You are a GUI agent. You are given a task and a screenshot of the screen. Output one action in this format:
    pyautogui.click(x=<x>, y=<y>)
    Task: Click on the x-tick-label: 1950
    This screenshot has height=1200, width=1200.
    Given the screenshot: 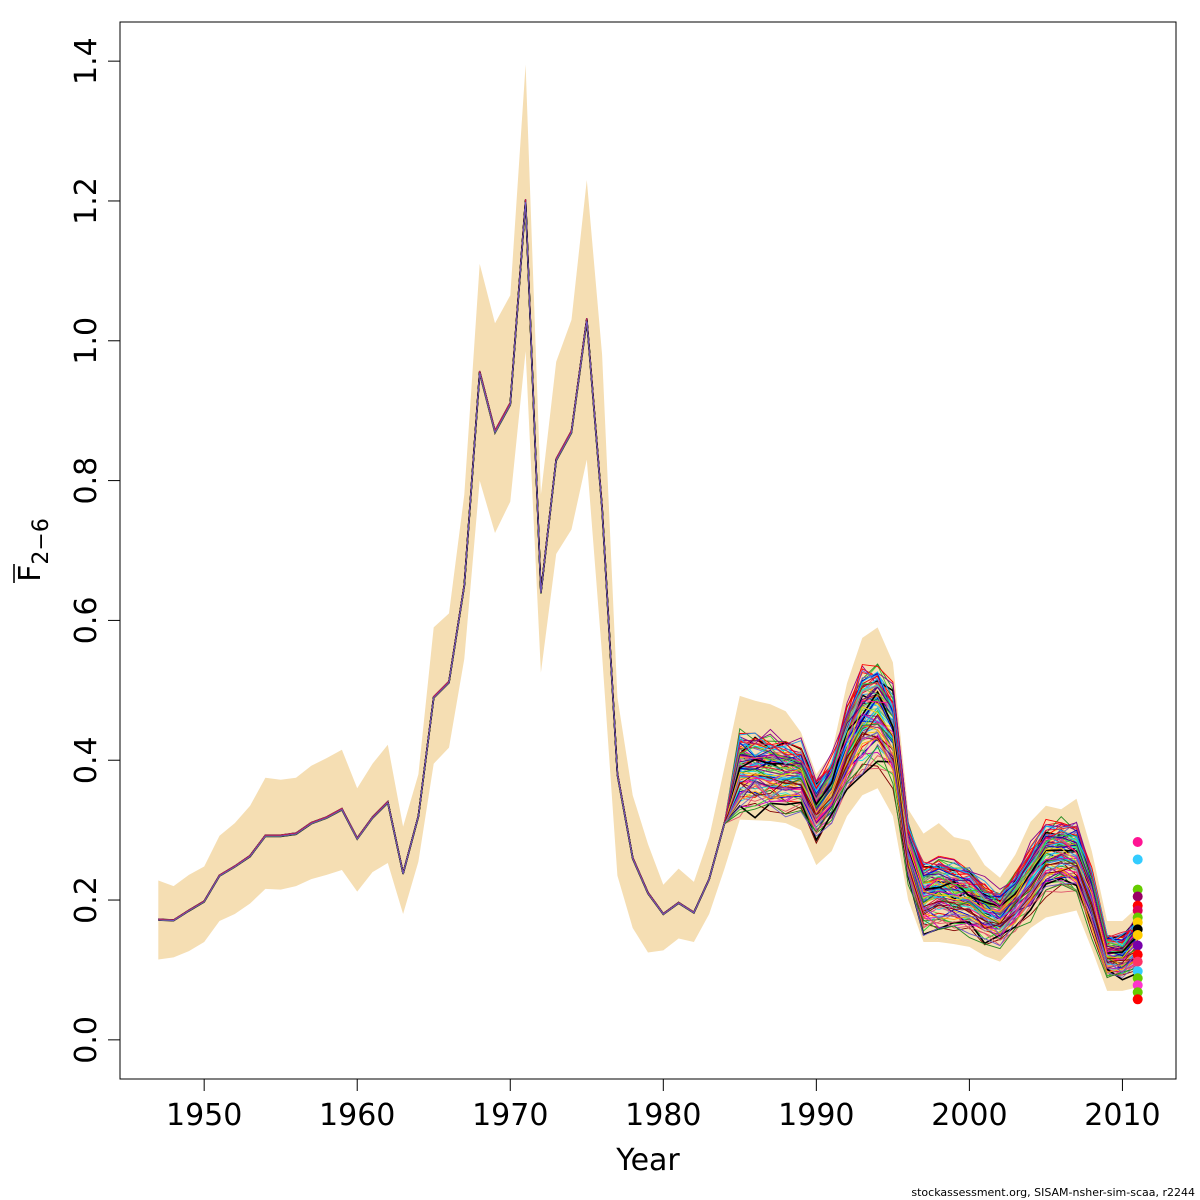 What is the action you would take?
    pyautogui.click(x=204, y=1115)
    